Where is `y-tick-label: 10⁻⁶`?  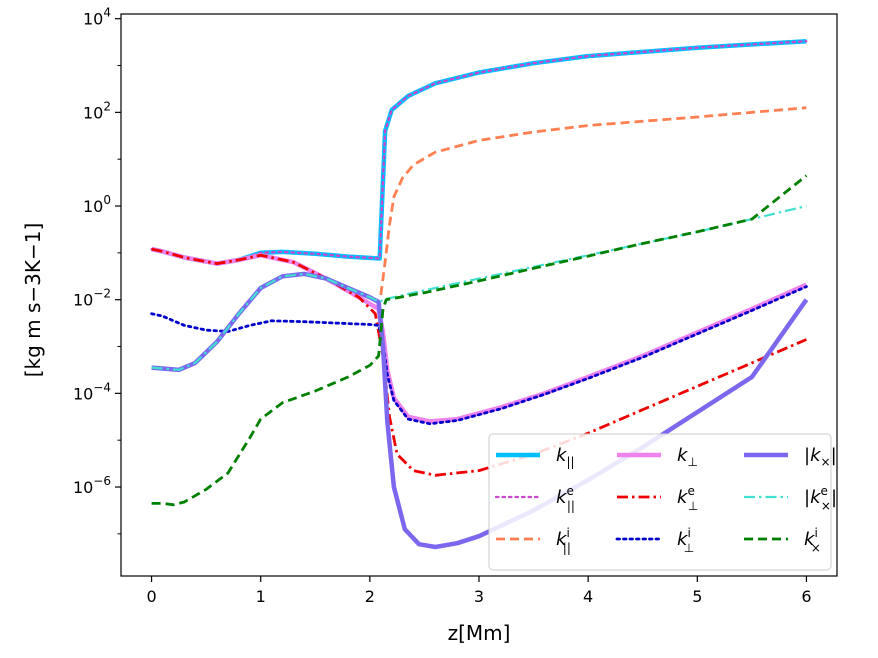 y-tick-label: 10⁻⁶ is located at coordinates (92, 485).